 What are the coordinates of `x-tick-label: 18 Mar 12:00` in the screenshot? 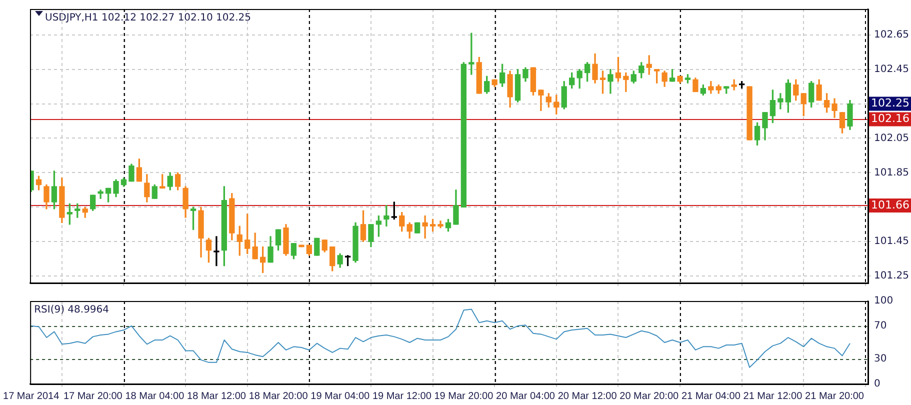 It's located at (216, 396).